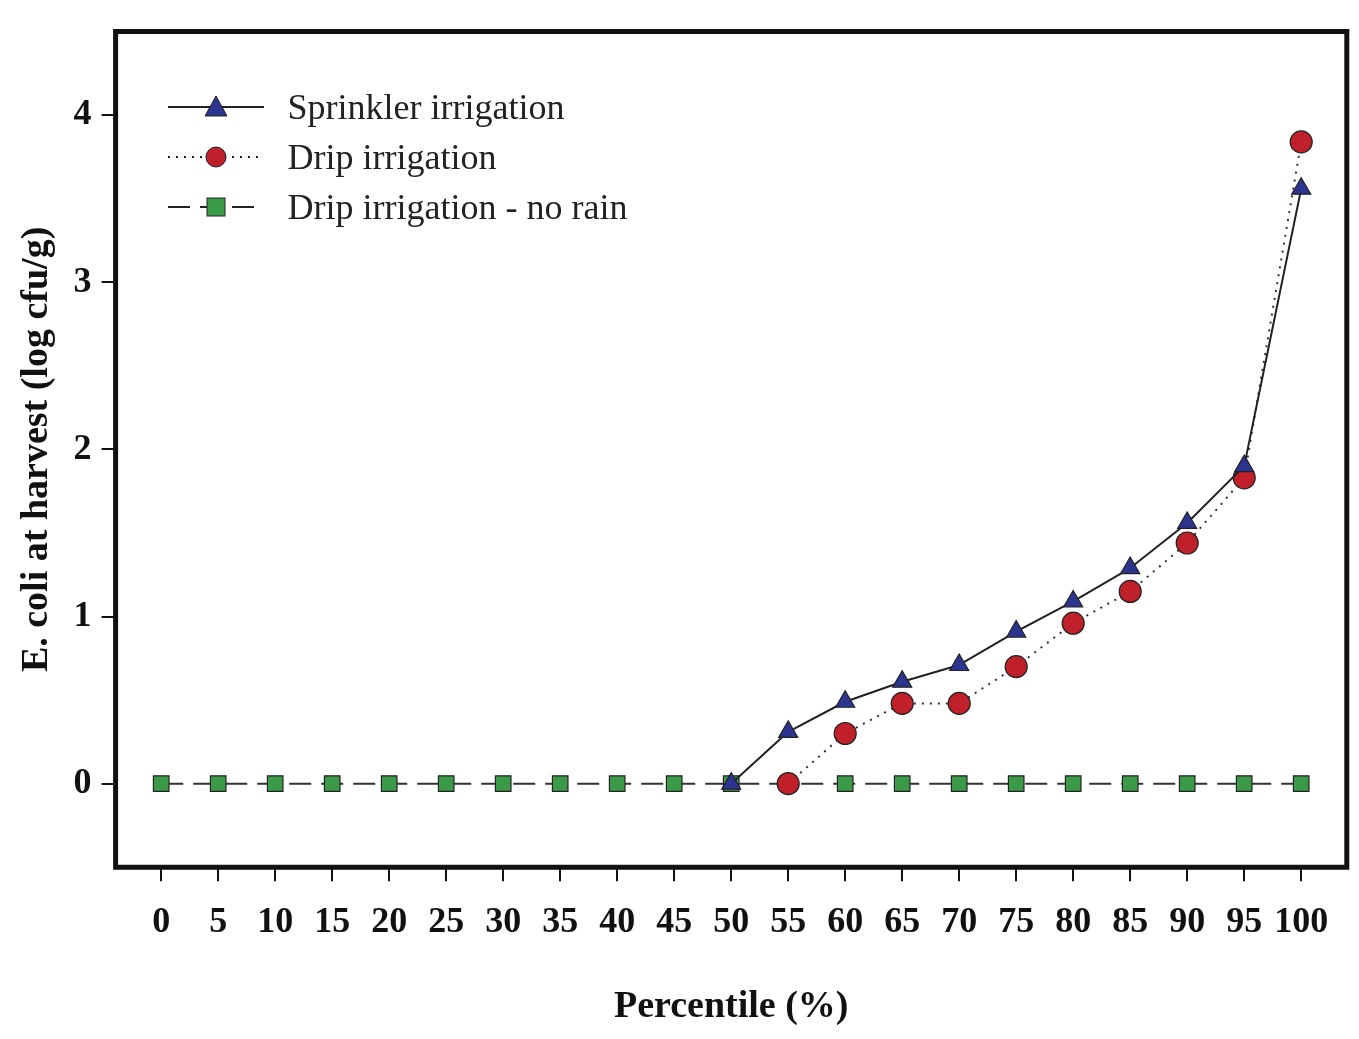  What do you see at coordinates (731, 1005) in the screenshot?
I see `x-axis-title: Percentile (%)` at bounding box center [731, 1005].